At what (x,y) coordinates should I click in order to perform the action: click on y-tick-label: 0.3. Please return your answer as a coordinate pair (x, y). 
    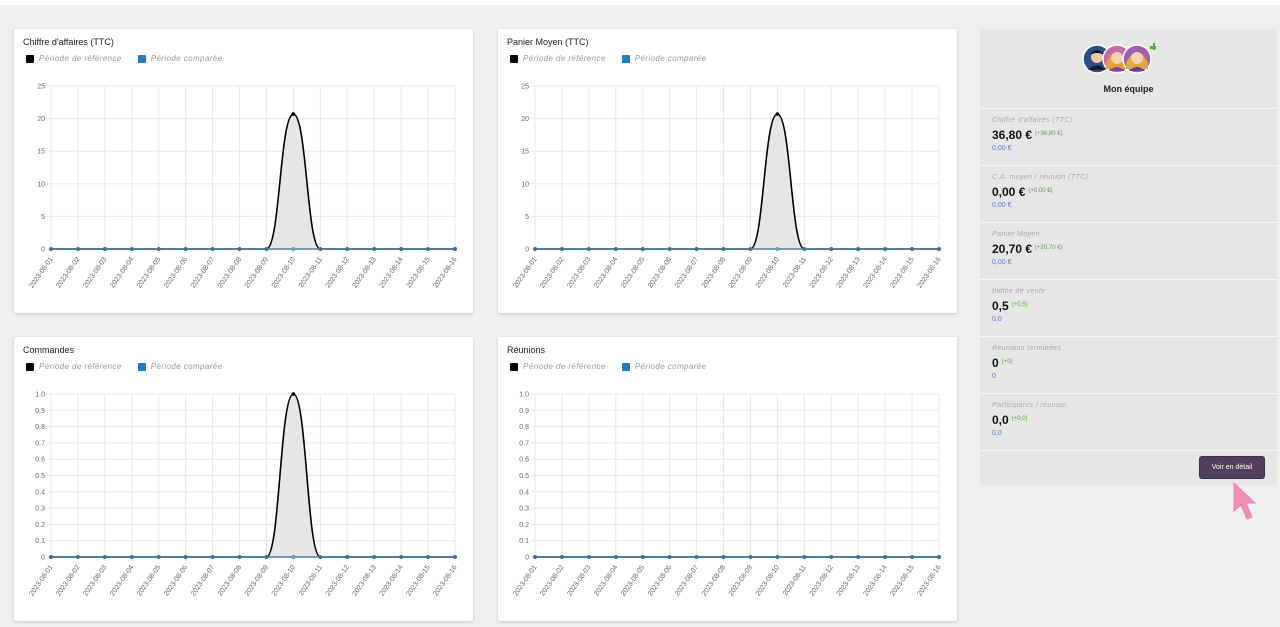
    Looking at the image, I should click on (40, 509).